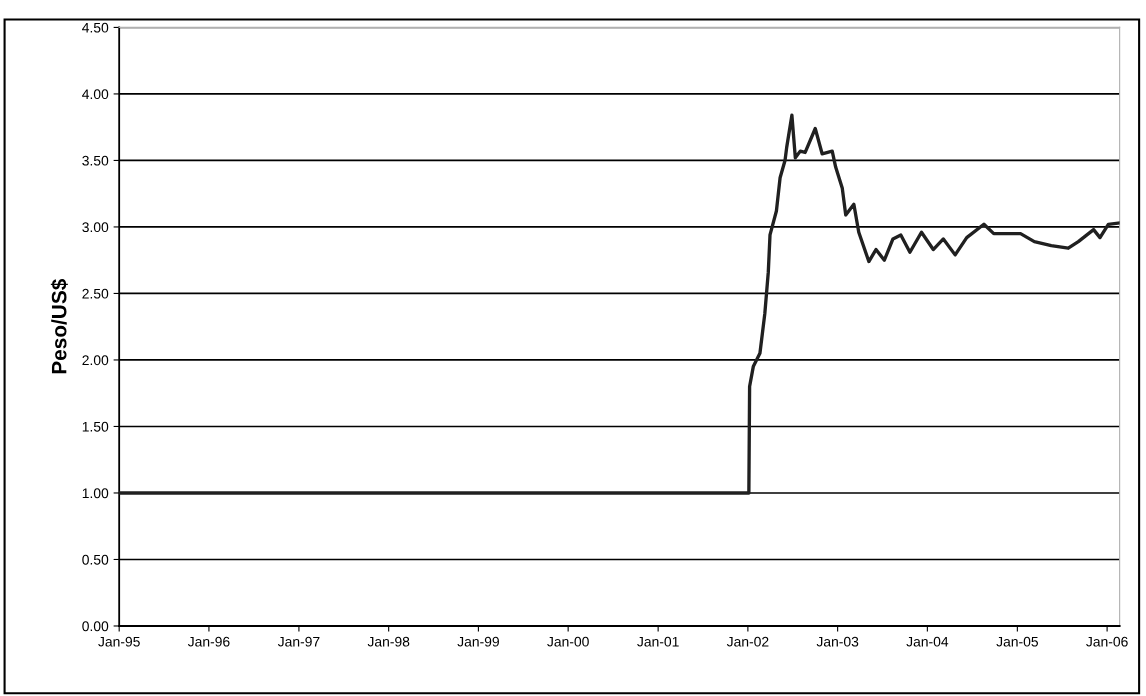  Describe the element at coordinates (95, 360) in the screenshot. I see `y-tick-label: 2.00` at that location.